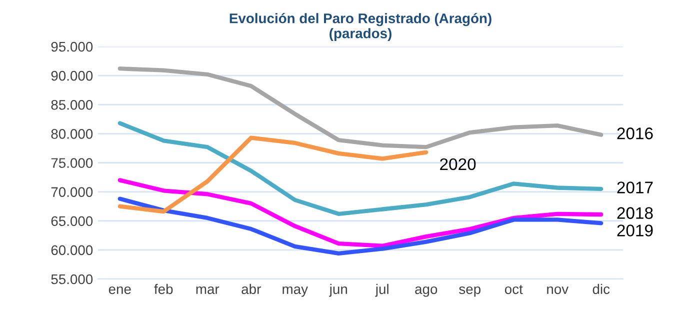 The height and width of the screenshot is (310, 700). What do you see at coordinates (72, 105) in the screenshot?
I see `y-tick-label: 85.000` at bounding box center [72, 105].